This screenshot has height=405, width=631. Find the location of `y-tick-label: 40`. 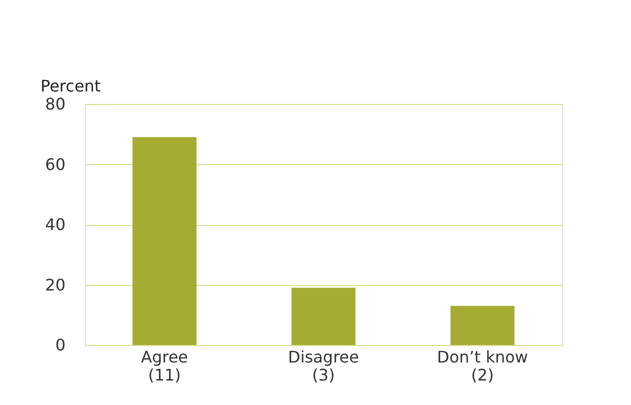

y-tick-label: 40 is located at coordinates (55, 224).